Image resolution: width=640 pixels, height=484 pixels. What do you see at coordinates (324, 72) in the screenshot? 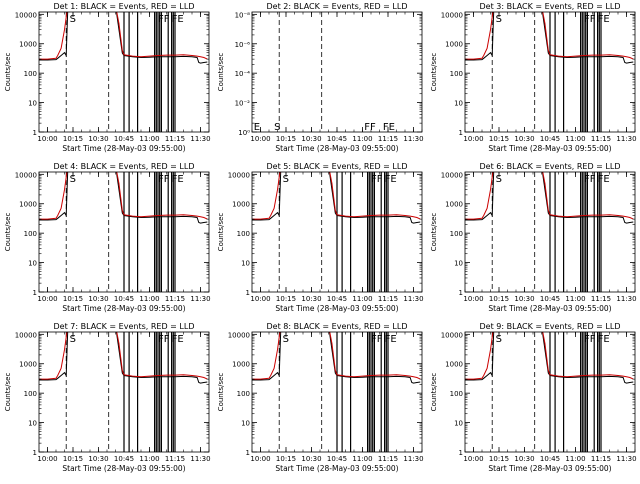
I see `plot-area: E S FF FE` at bounding box center [324, 72].